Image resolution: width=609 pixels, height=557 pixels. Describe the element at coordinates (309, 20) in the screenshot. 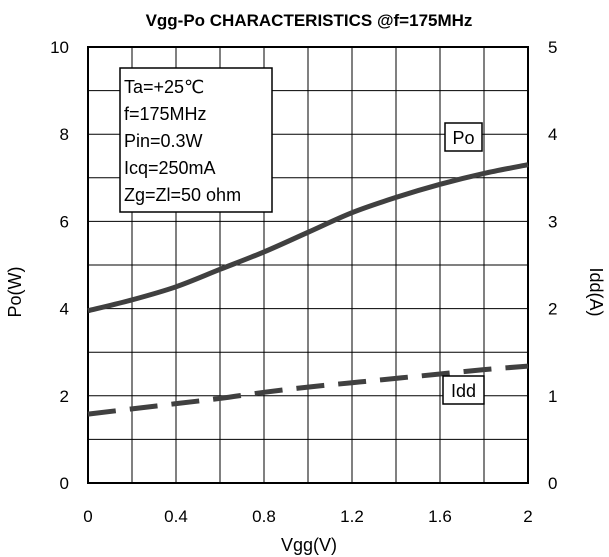

I see `chart-title: Vgg-Po CHARACTERISTICS @f=175MHz` at that location.